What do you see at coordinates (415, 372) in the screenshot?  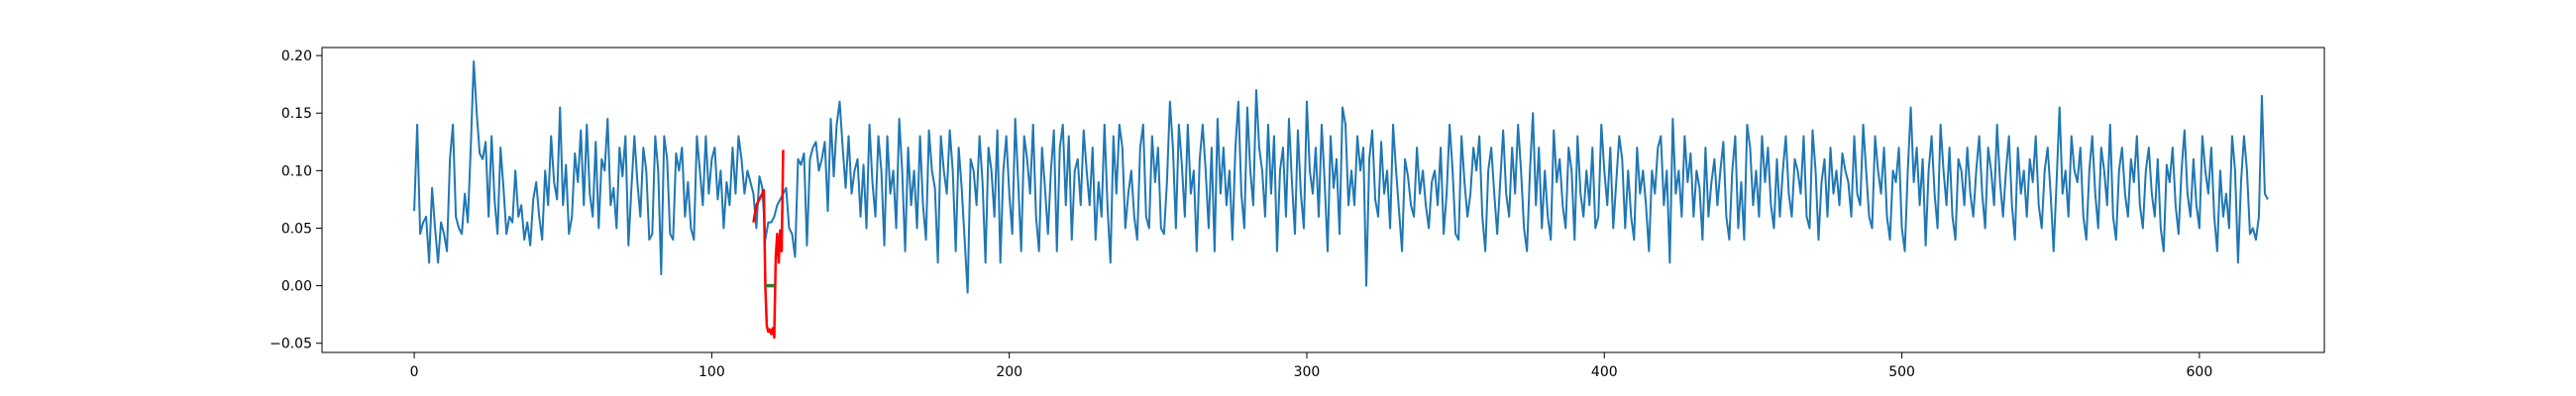 I see `x-tick-label: 0` at bounding box center [415, 372].